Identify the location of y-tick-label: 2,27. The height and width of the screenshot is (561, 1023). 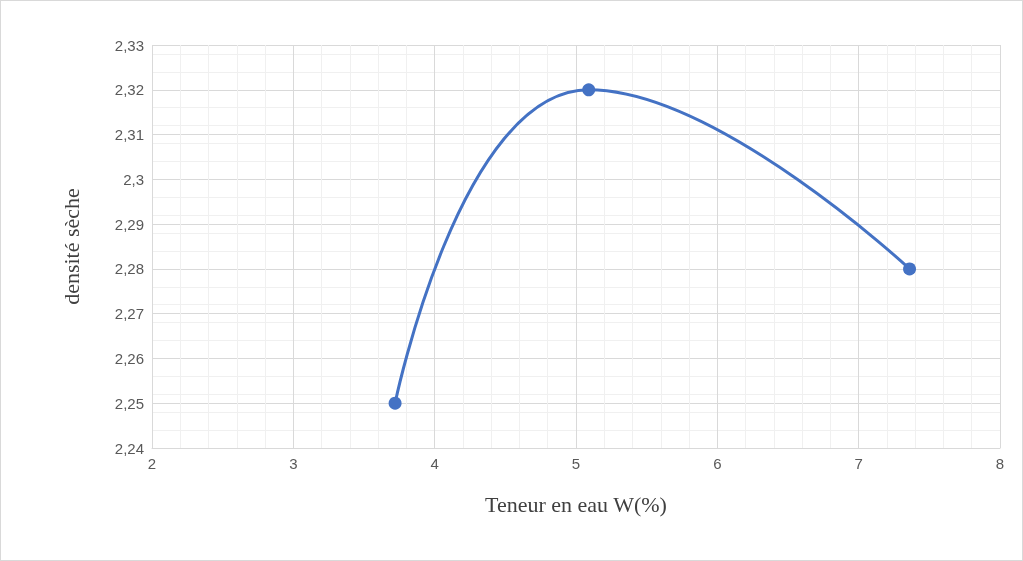
(129, 314).